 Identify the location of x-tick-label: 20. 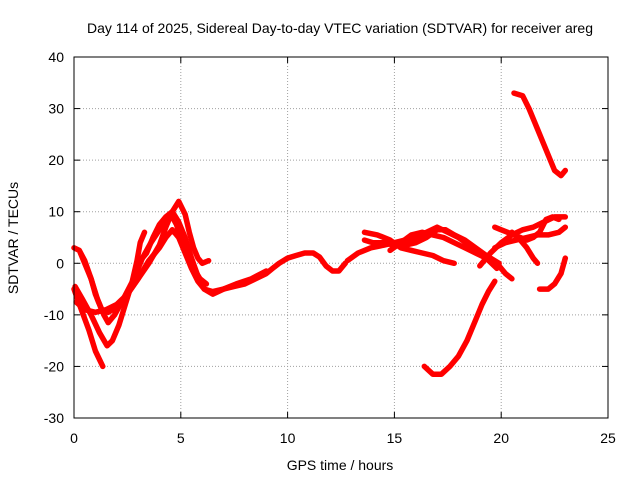
(501, 438).